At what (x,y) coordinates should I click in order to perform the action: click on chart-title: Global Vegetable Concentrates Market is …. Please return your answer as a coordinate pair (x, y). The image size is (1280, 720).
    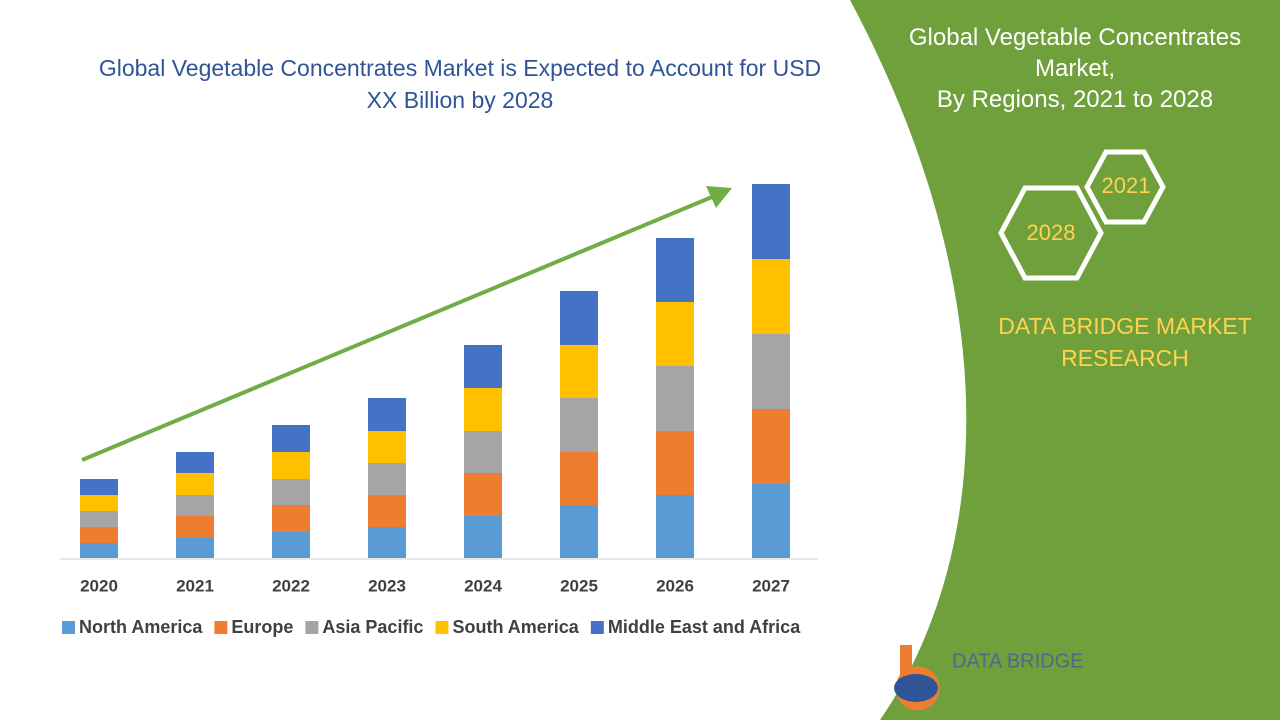
    Looking at the image, I should click on (460, 84).